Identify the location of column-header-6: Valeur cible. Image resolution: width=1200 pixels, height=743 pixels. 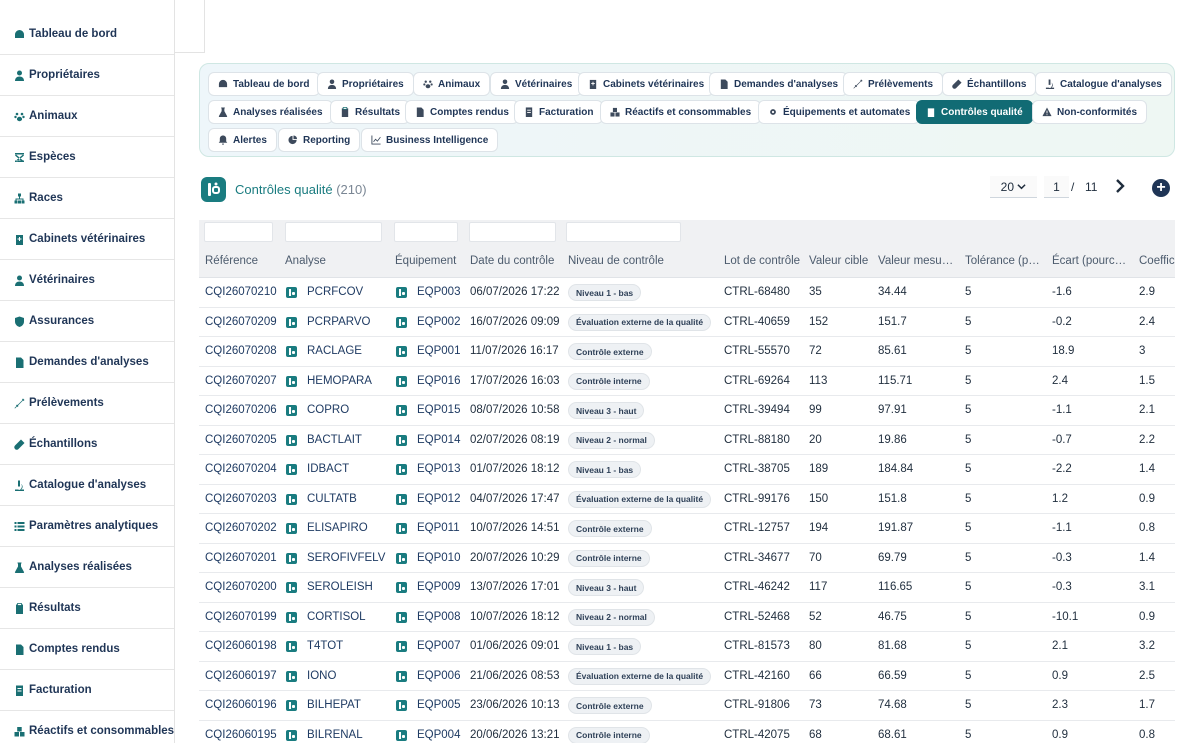
(839, 261).